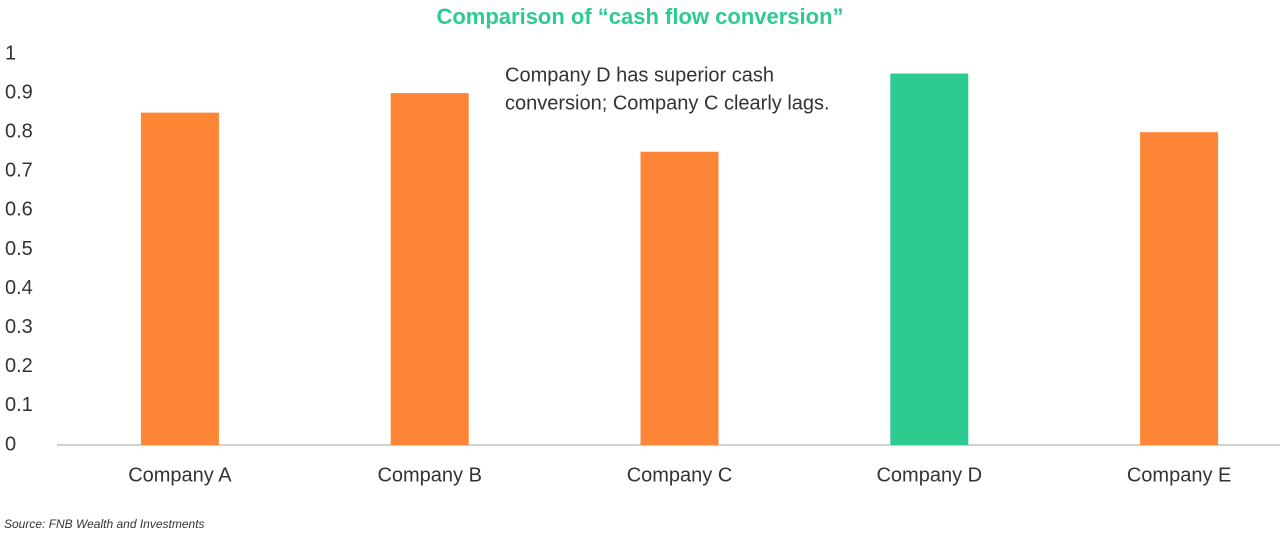 This screenshot has height=536, width=1280. Describe the element at coordinates (19, 405) in the screenshot. I see `y-tick-label: 0.1` at that location.